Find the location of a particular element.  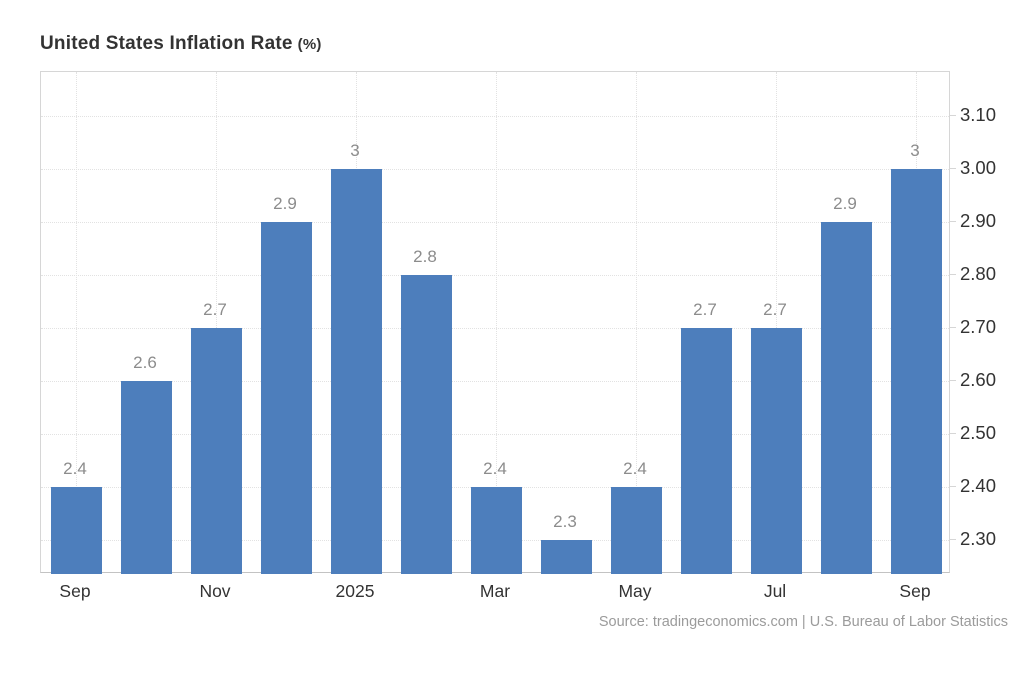

bar-value-label: 2.6 is located at coordinates (145, 363).